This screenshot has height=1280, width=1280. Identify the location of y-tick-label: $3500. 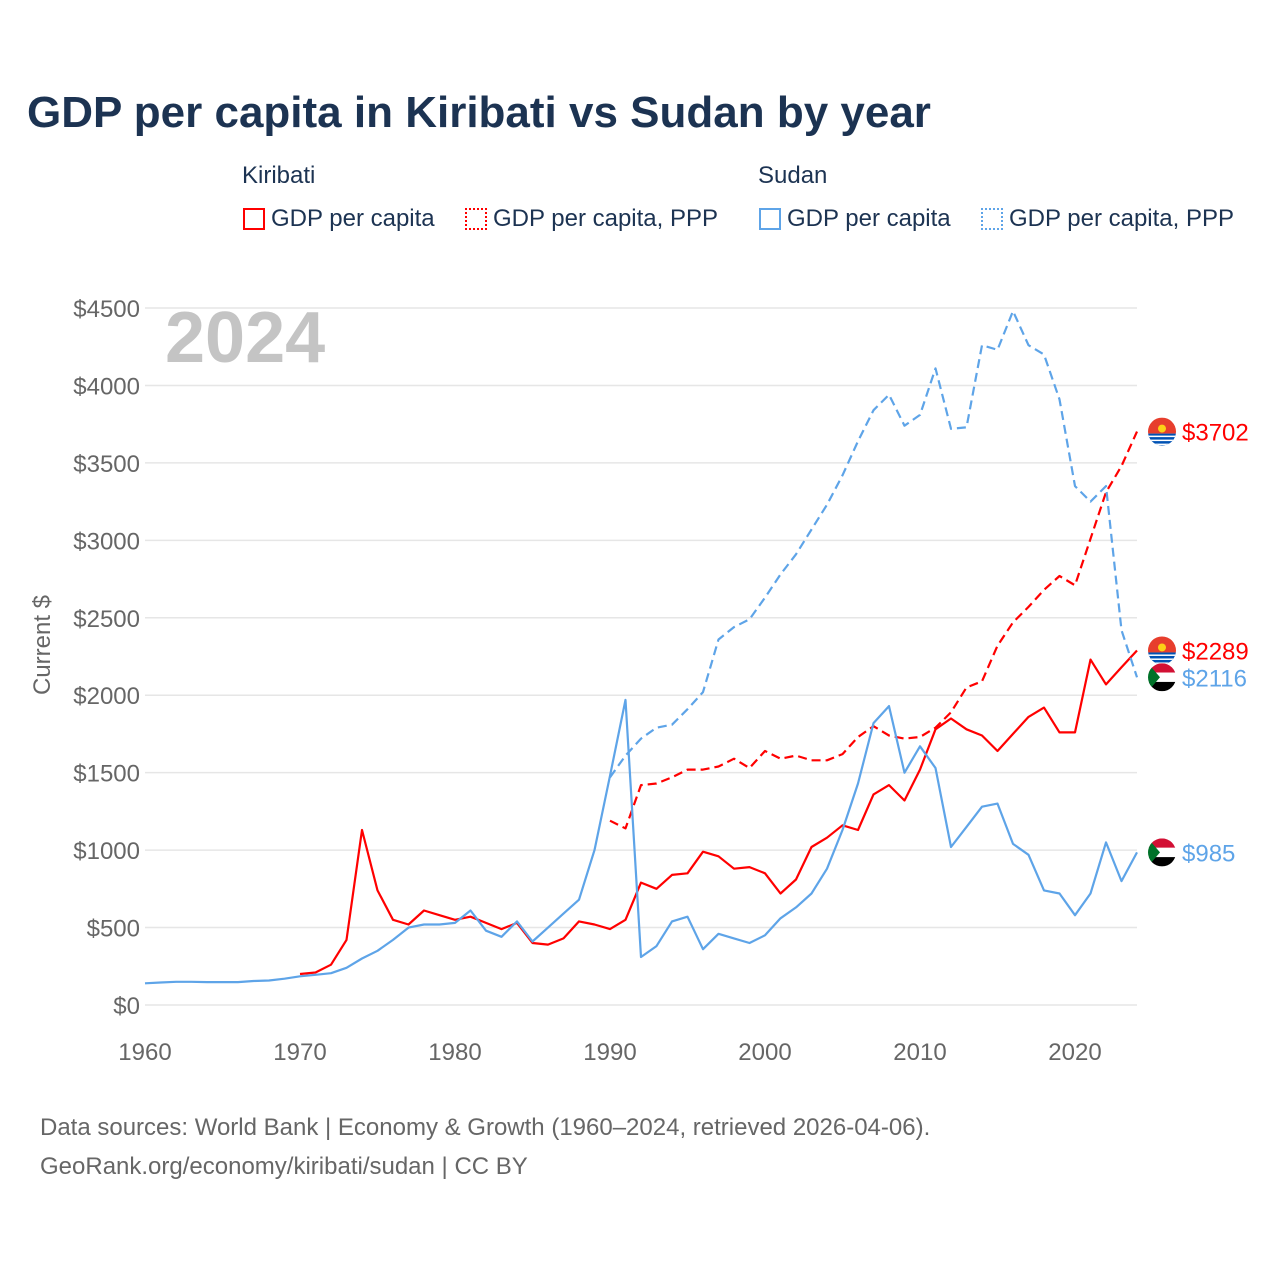
(106, 464).